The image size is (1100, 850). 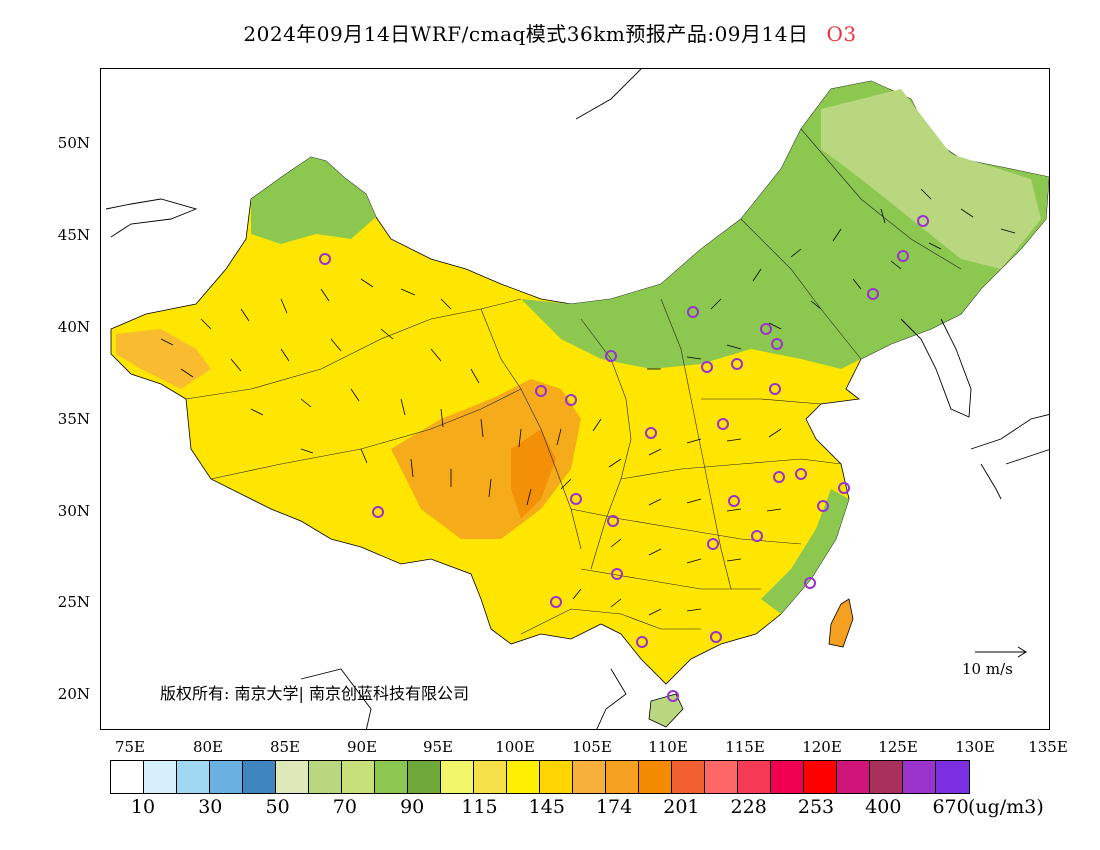 I want to click on lon-label: 135E, so click(x=1048, y=747).